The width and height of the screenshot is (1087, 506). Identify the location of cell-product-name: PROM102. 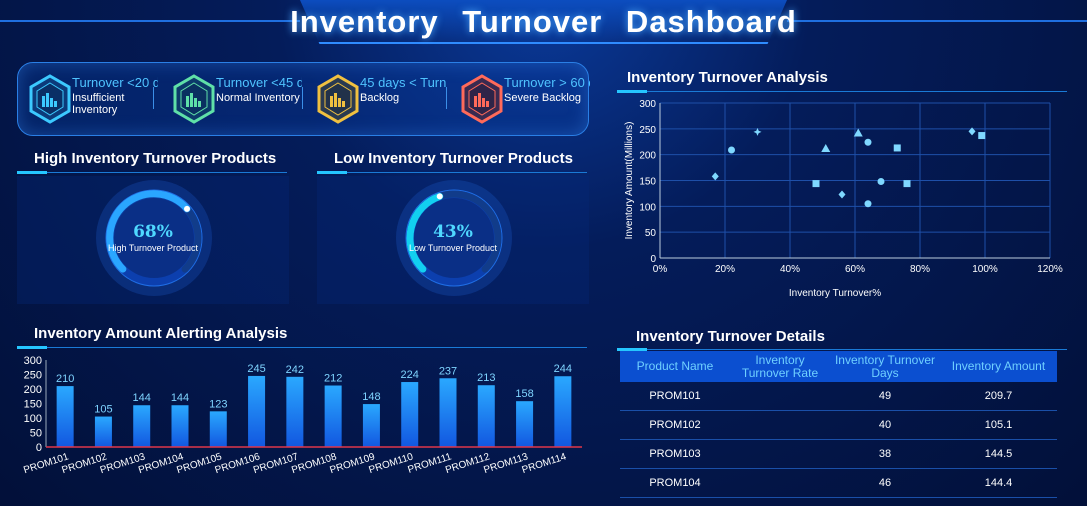
(675, 425).